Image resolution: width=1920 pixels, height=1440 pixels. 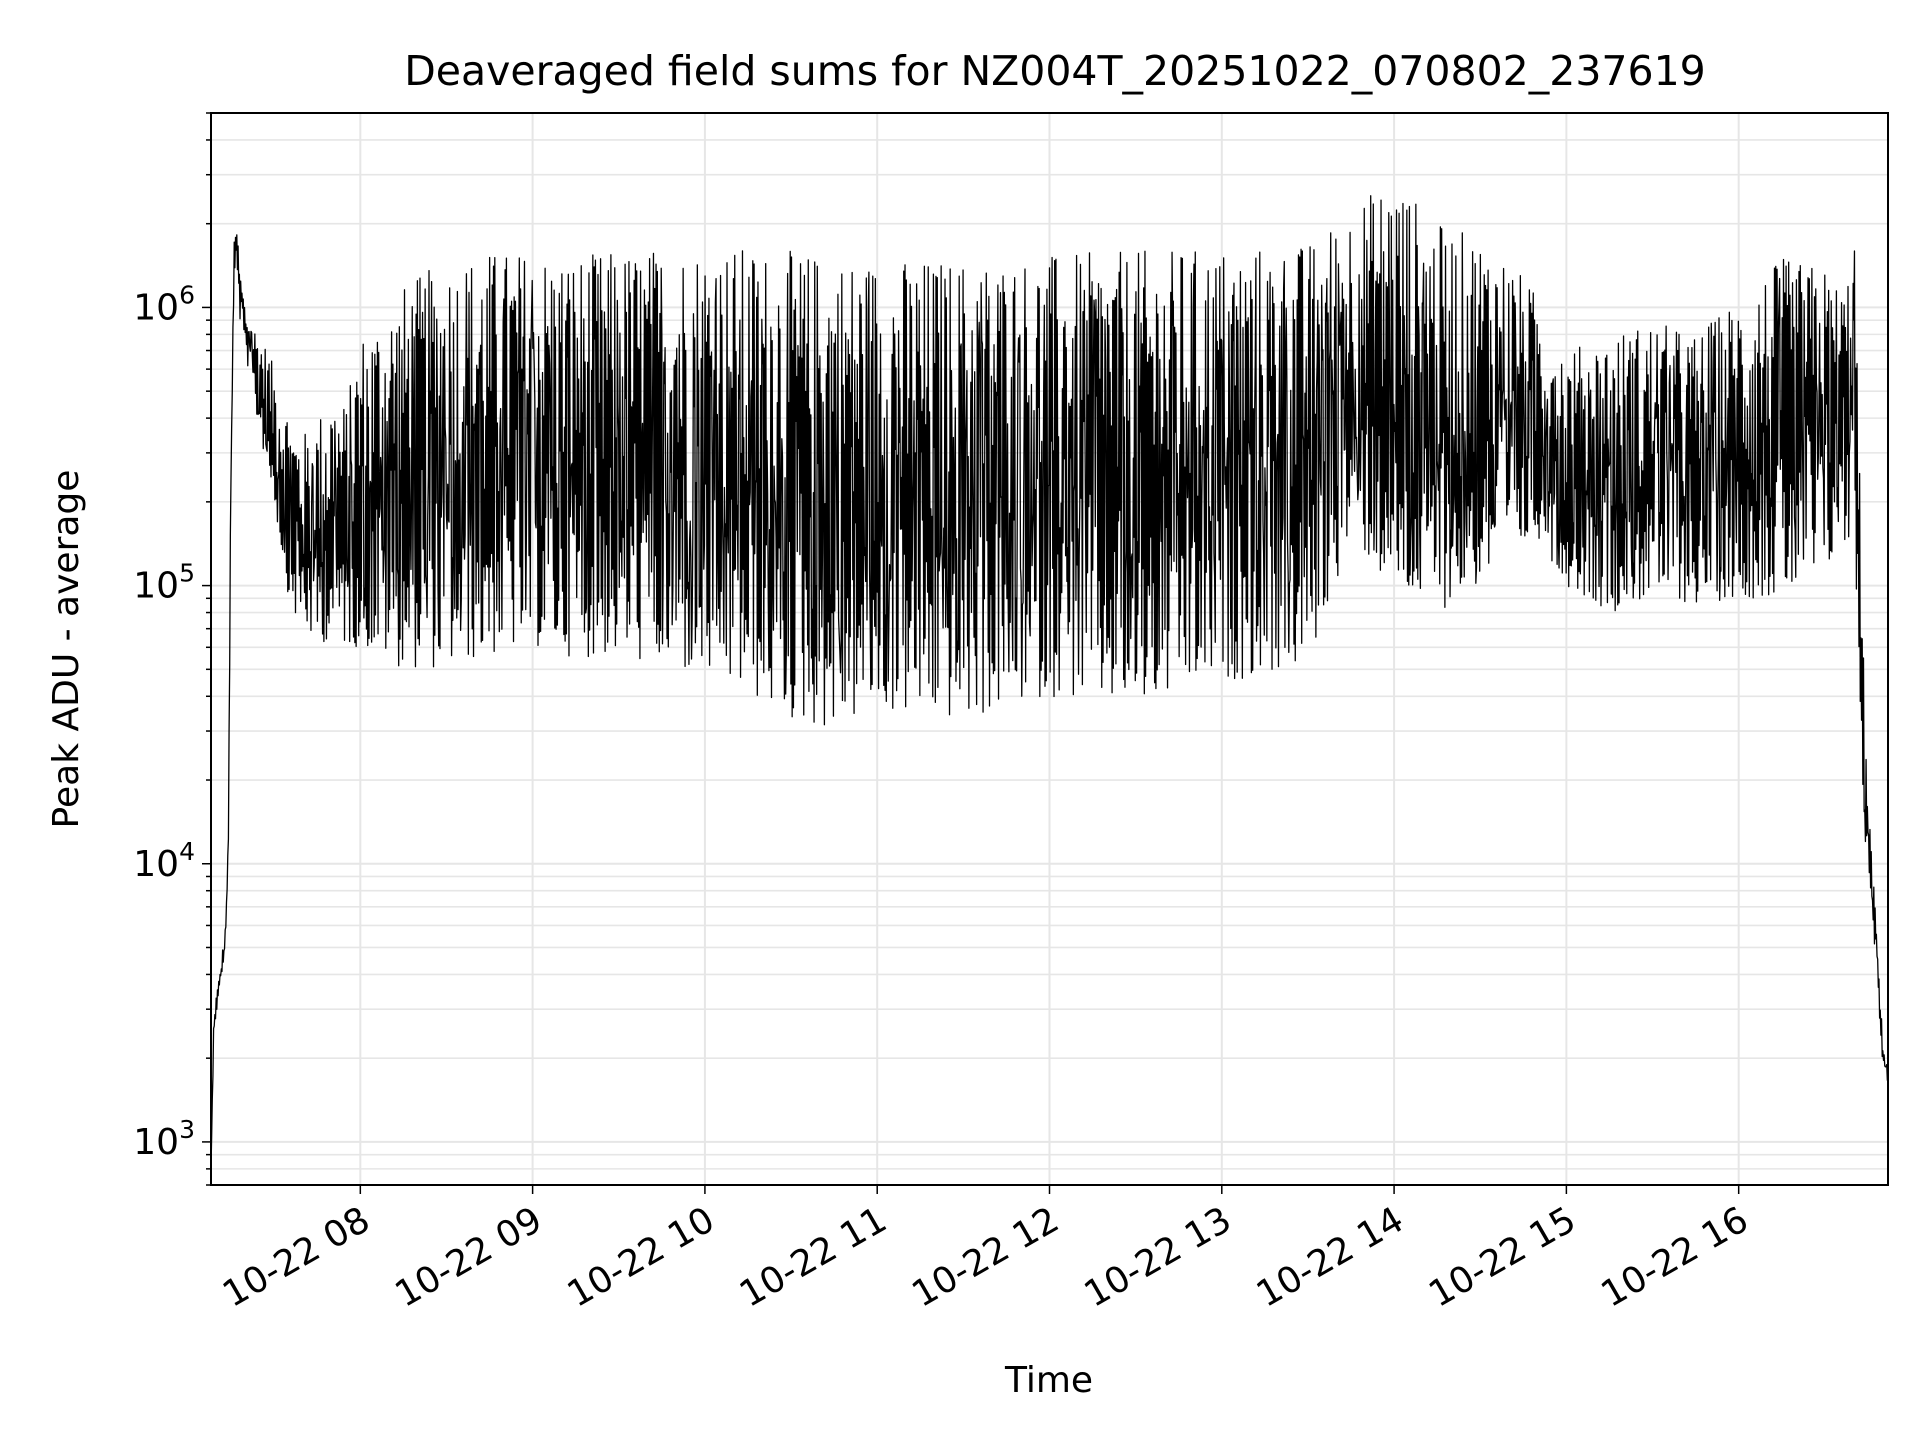 What do you see at coordinates (1048, 1380) in the screenshot?
I see `x-axis-label: Time` at bounding box center [1048, 1380].